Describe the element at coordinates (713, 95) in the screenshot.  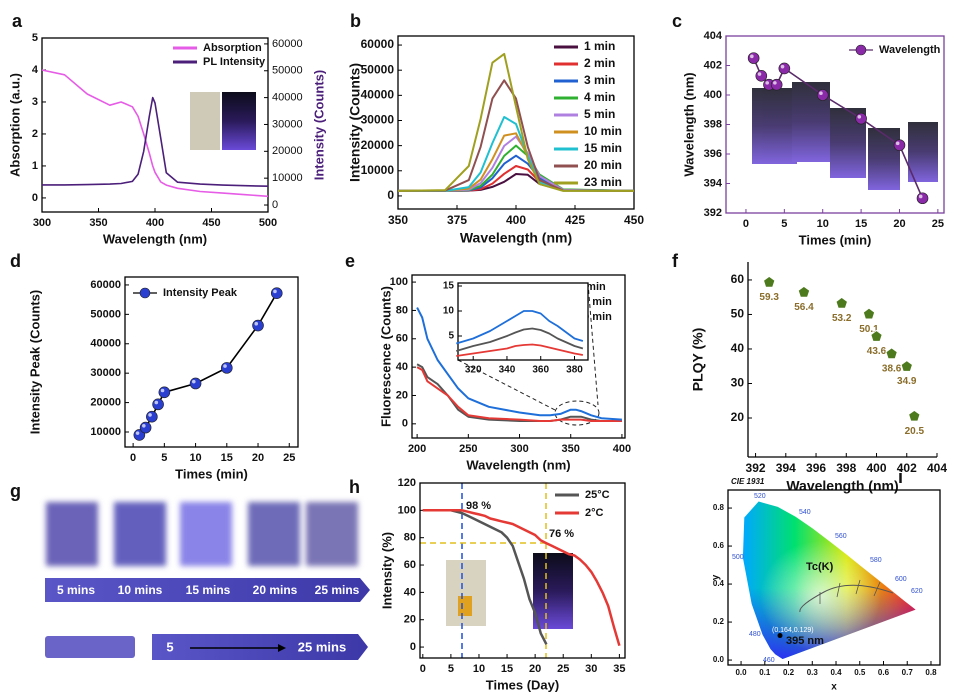
I see `y-tick-label: 400` at that location.